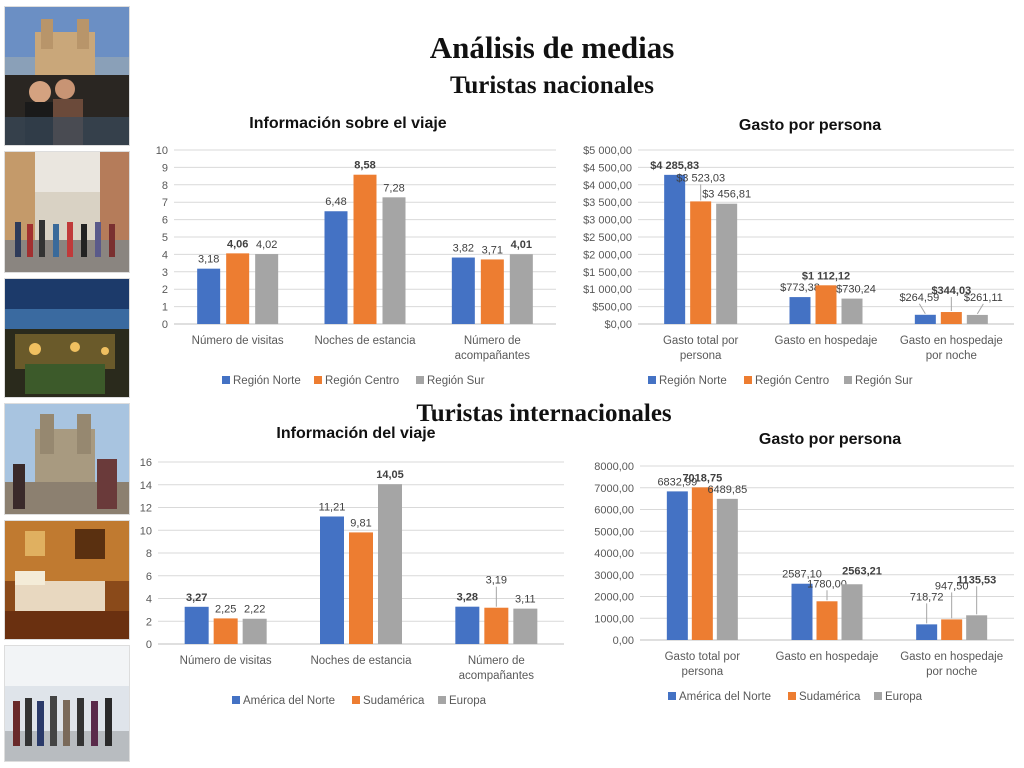 Image resolution: width=1024 pixels, height=768 pixels. What do you see at coordinates (800, 288) in the screenshot?
I see `data-label: $773,38` at bounding box center [800, 288].